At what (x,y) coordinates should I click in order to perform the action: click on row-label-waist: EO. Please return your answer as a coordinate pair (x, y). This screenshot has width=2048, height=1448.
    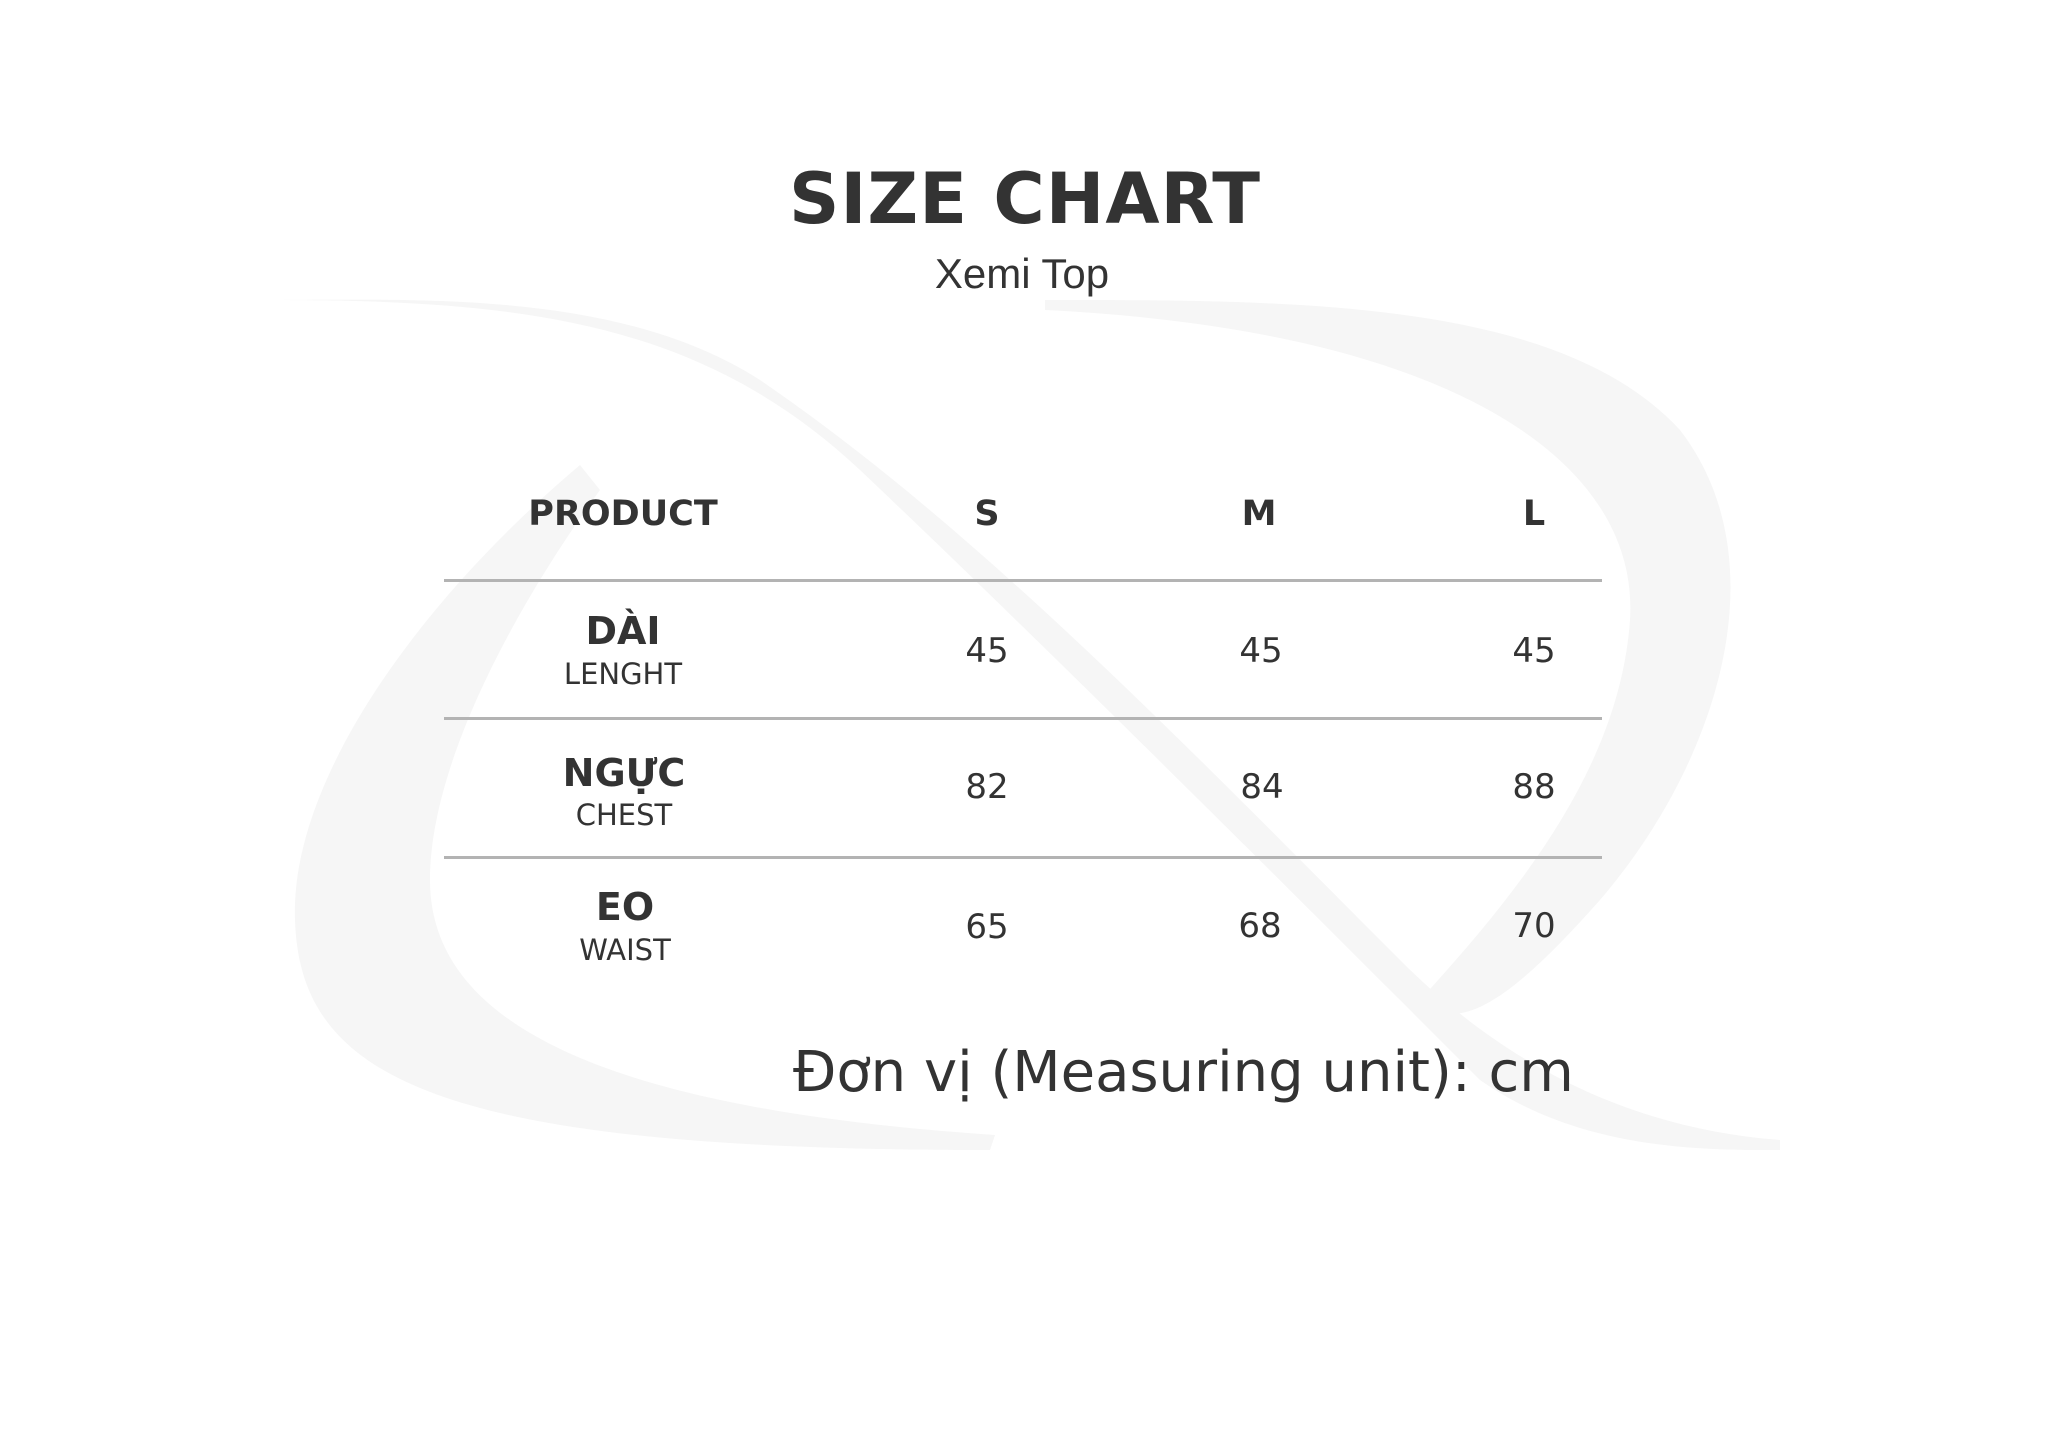
    Looking at the image, I should click on (625, 907).